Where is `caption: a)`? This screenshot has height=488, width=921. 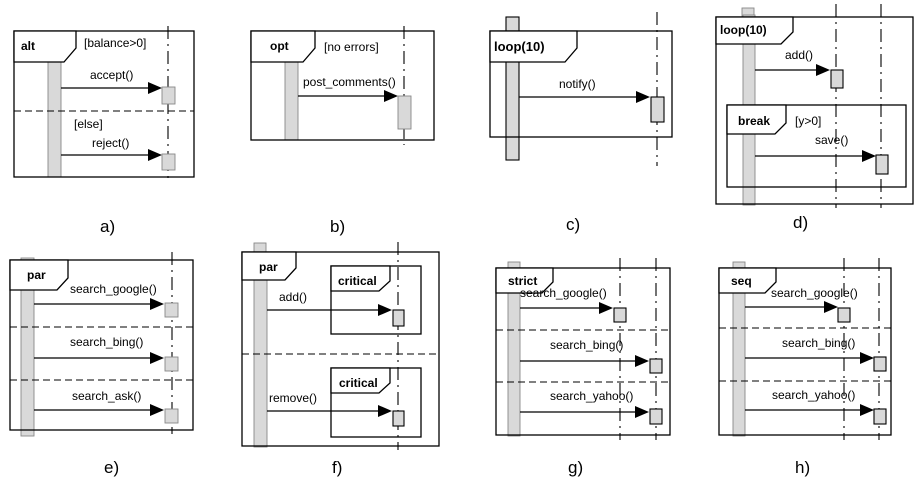 caption: a) is located at coordinates (107, 226).